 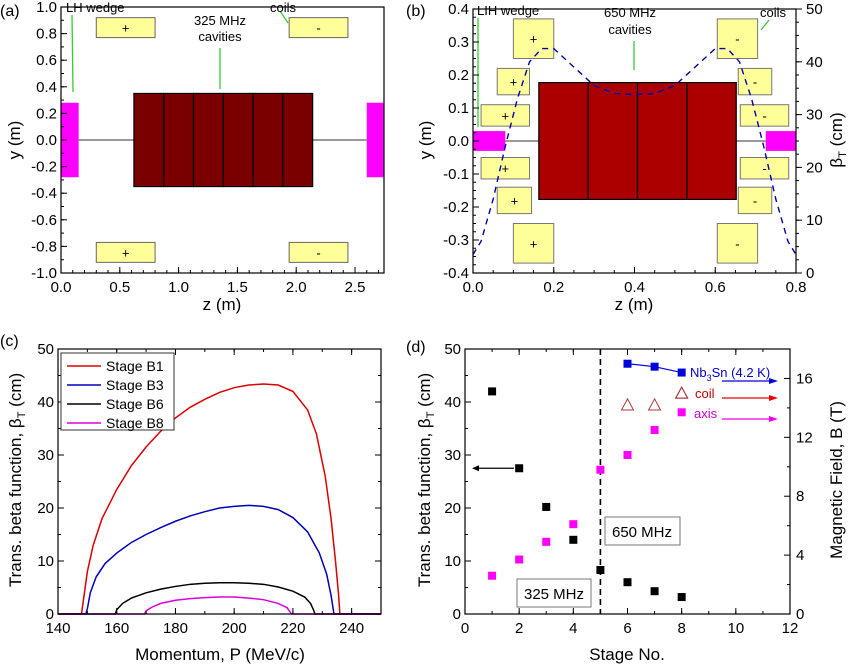 What do you see at coordinates (425, 140) in the screenshot?
I see `ylabel-b: y (m)` at bounding box center [425, 140].